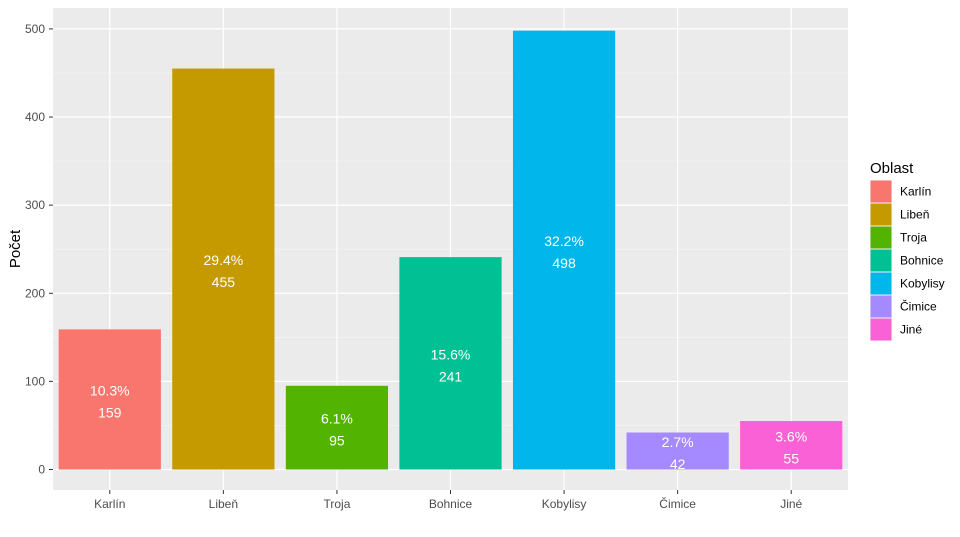 The image size is (960, 537). Describe the element at coordinates (451, 354) in the screenshot. I see `percent-label: 15.6%` at that location.